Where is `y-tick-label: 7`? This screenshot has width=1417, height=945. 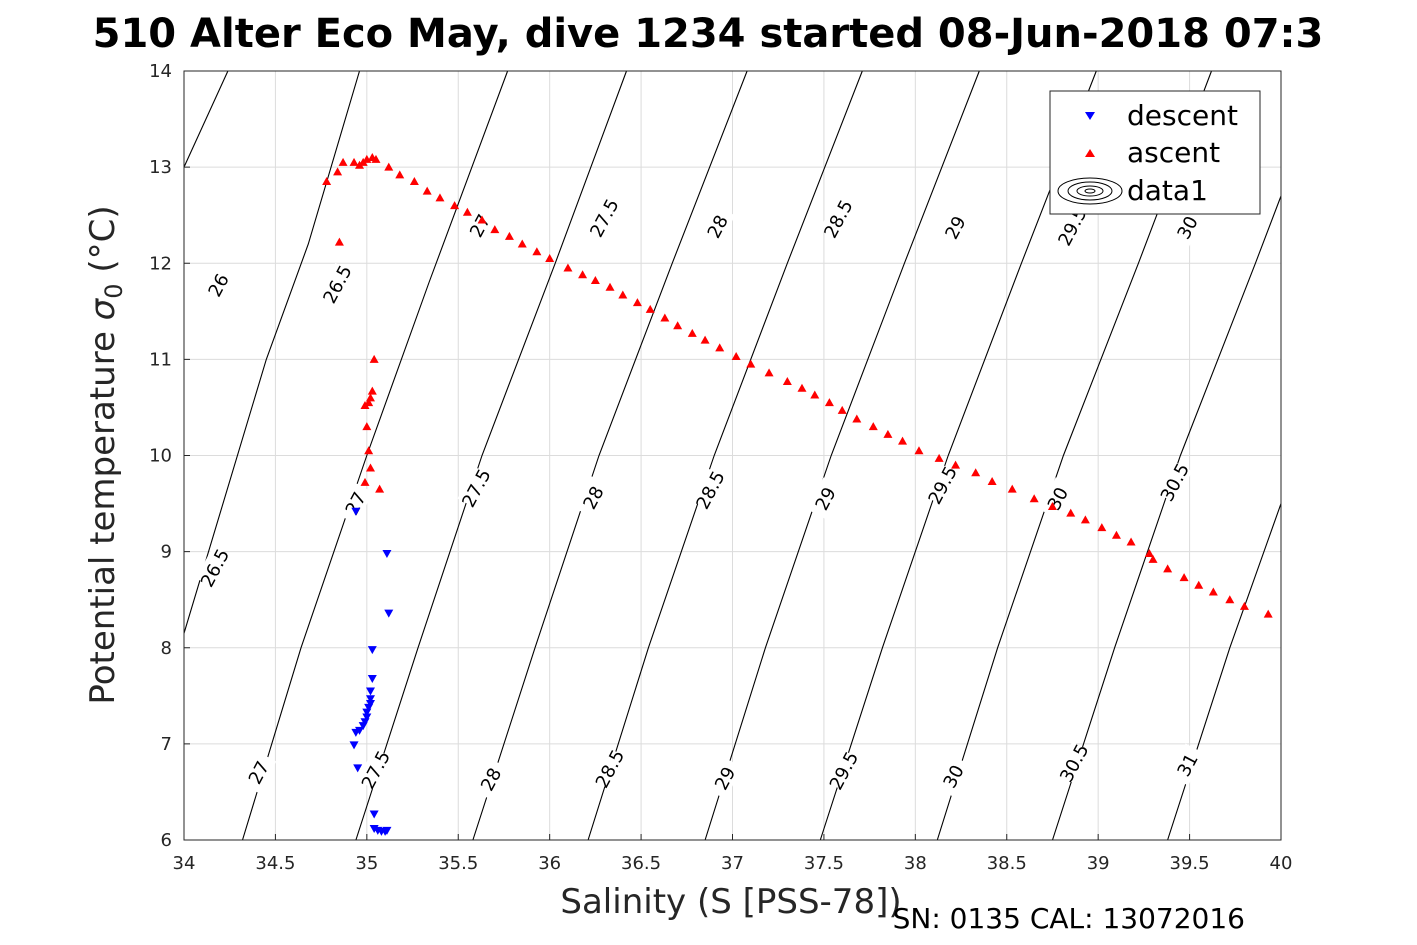 y-tick-label: 7 is located at coordinates (166, 744).